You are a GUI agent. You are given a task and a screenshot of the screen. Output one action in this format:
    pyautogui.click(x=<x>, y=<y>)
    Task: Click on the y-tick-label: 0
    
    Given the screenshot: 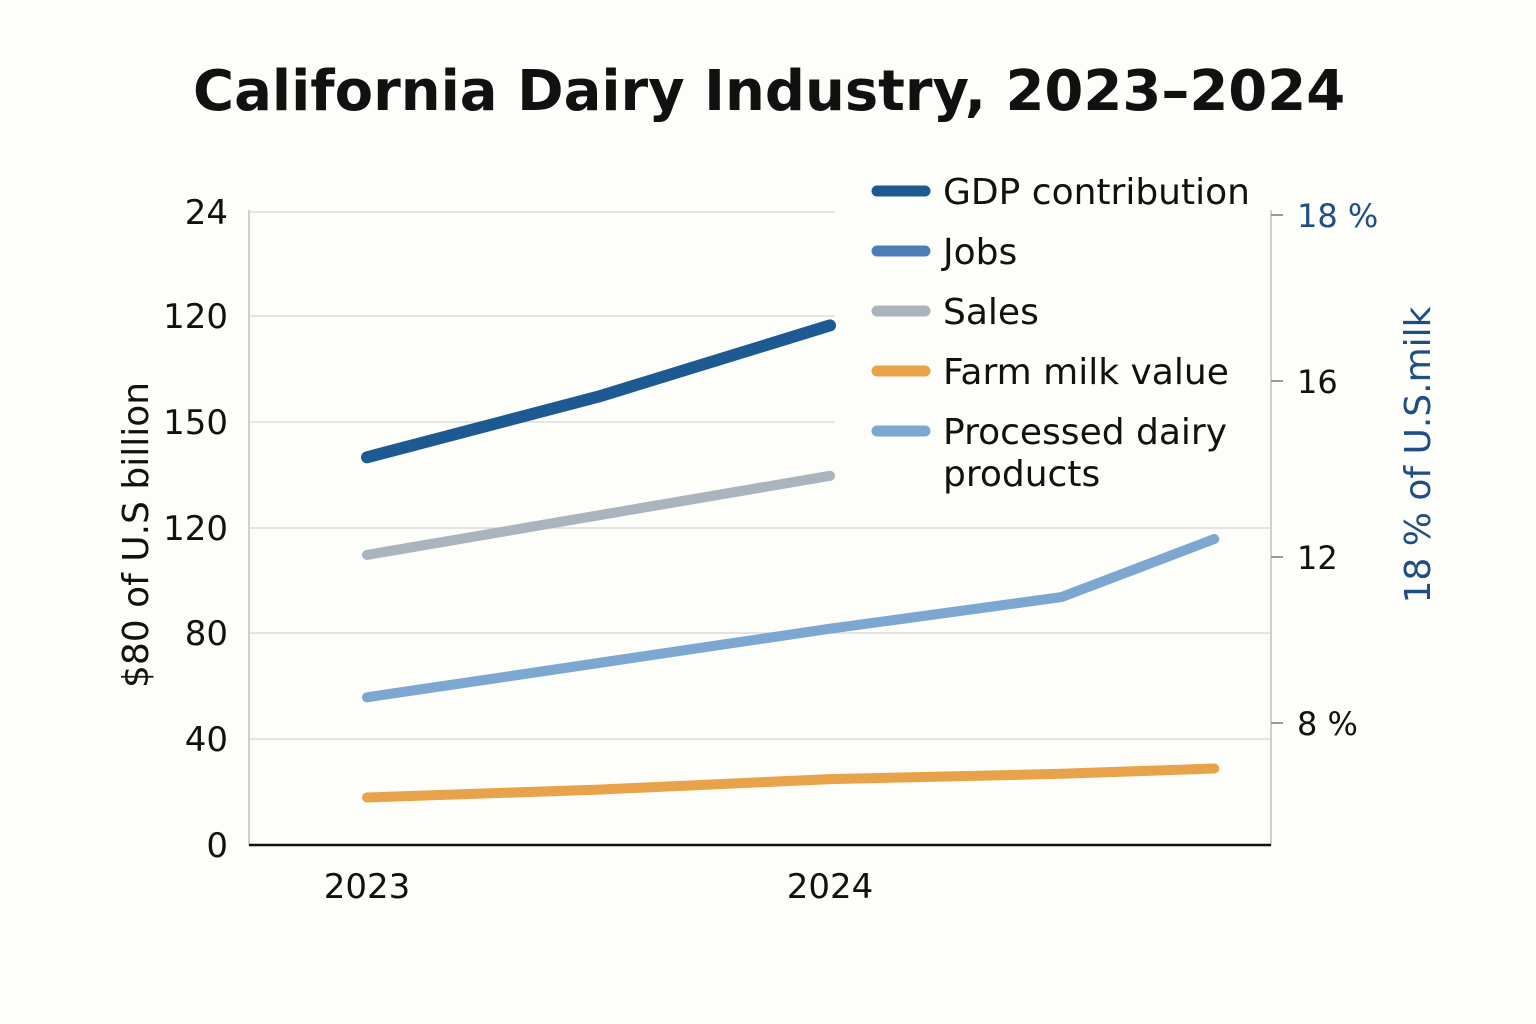 What is the action you would take?
    pyautogui.click(x=217, y=846)
    